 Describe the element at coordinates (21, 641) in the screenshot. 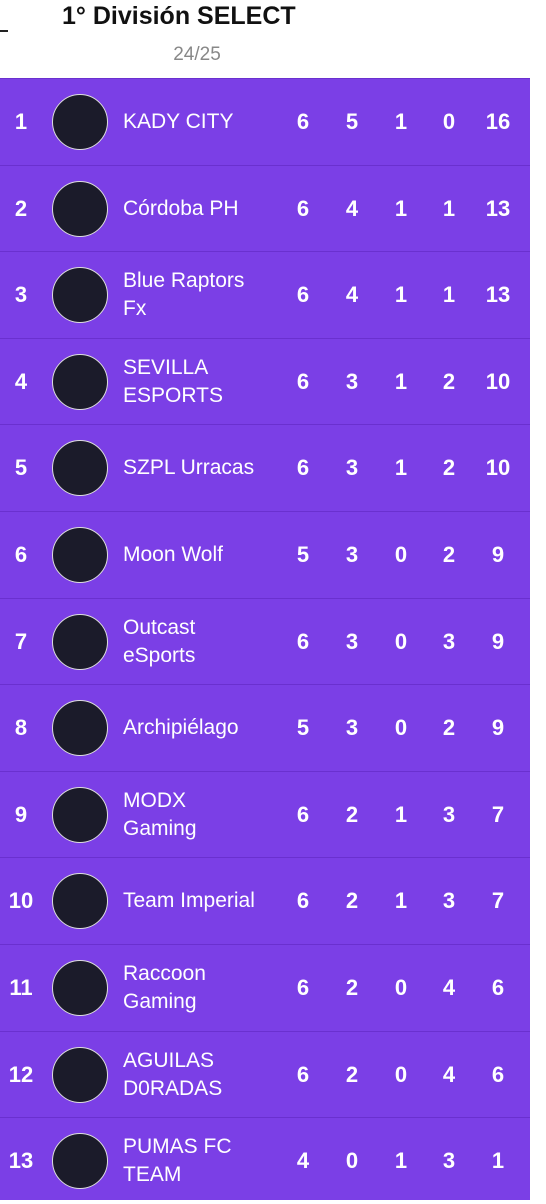

I see `position: 7` at that location.